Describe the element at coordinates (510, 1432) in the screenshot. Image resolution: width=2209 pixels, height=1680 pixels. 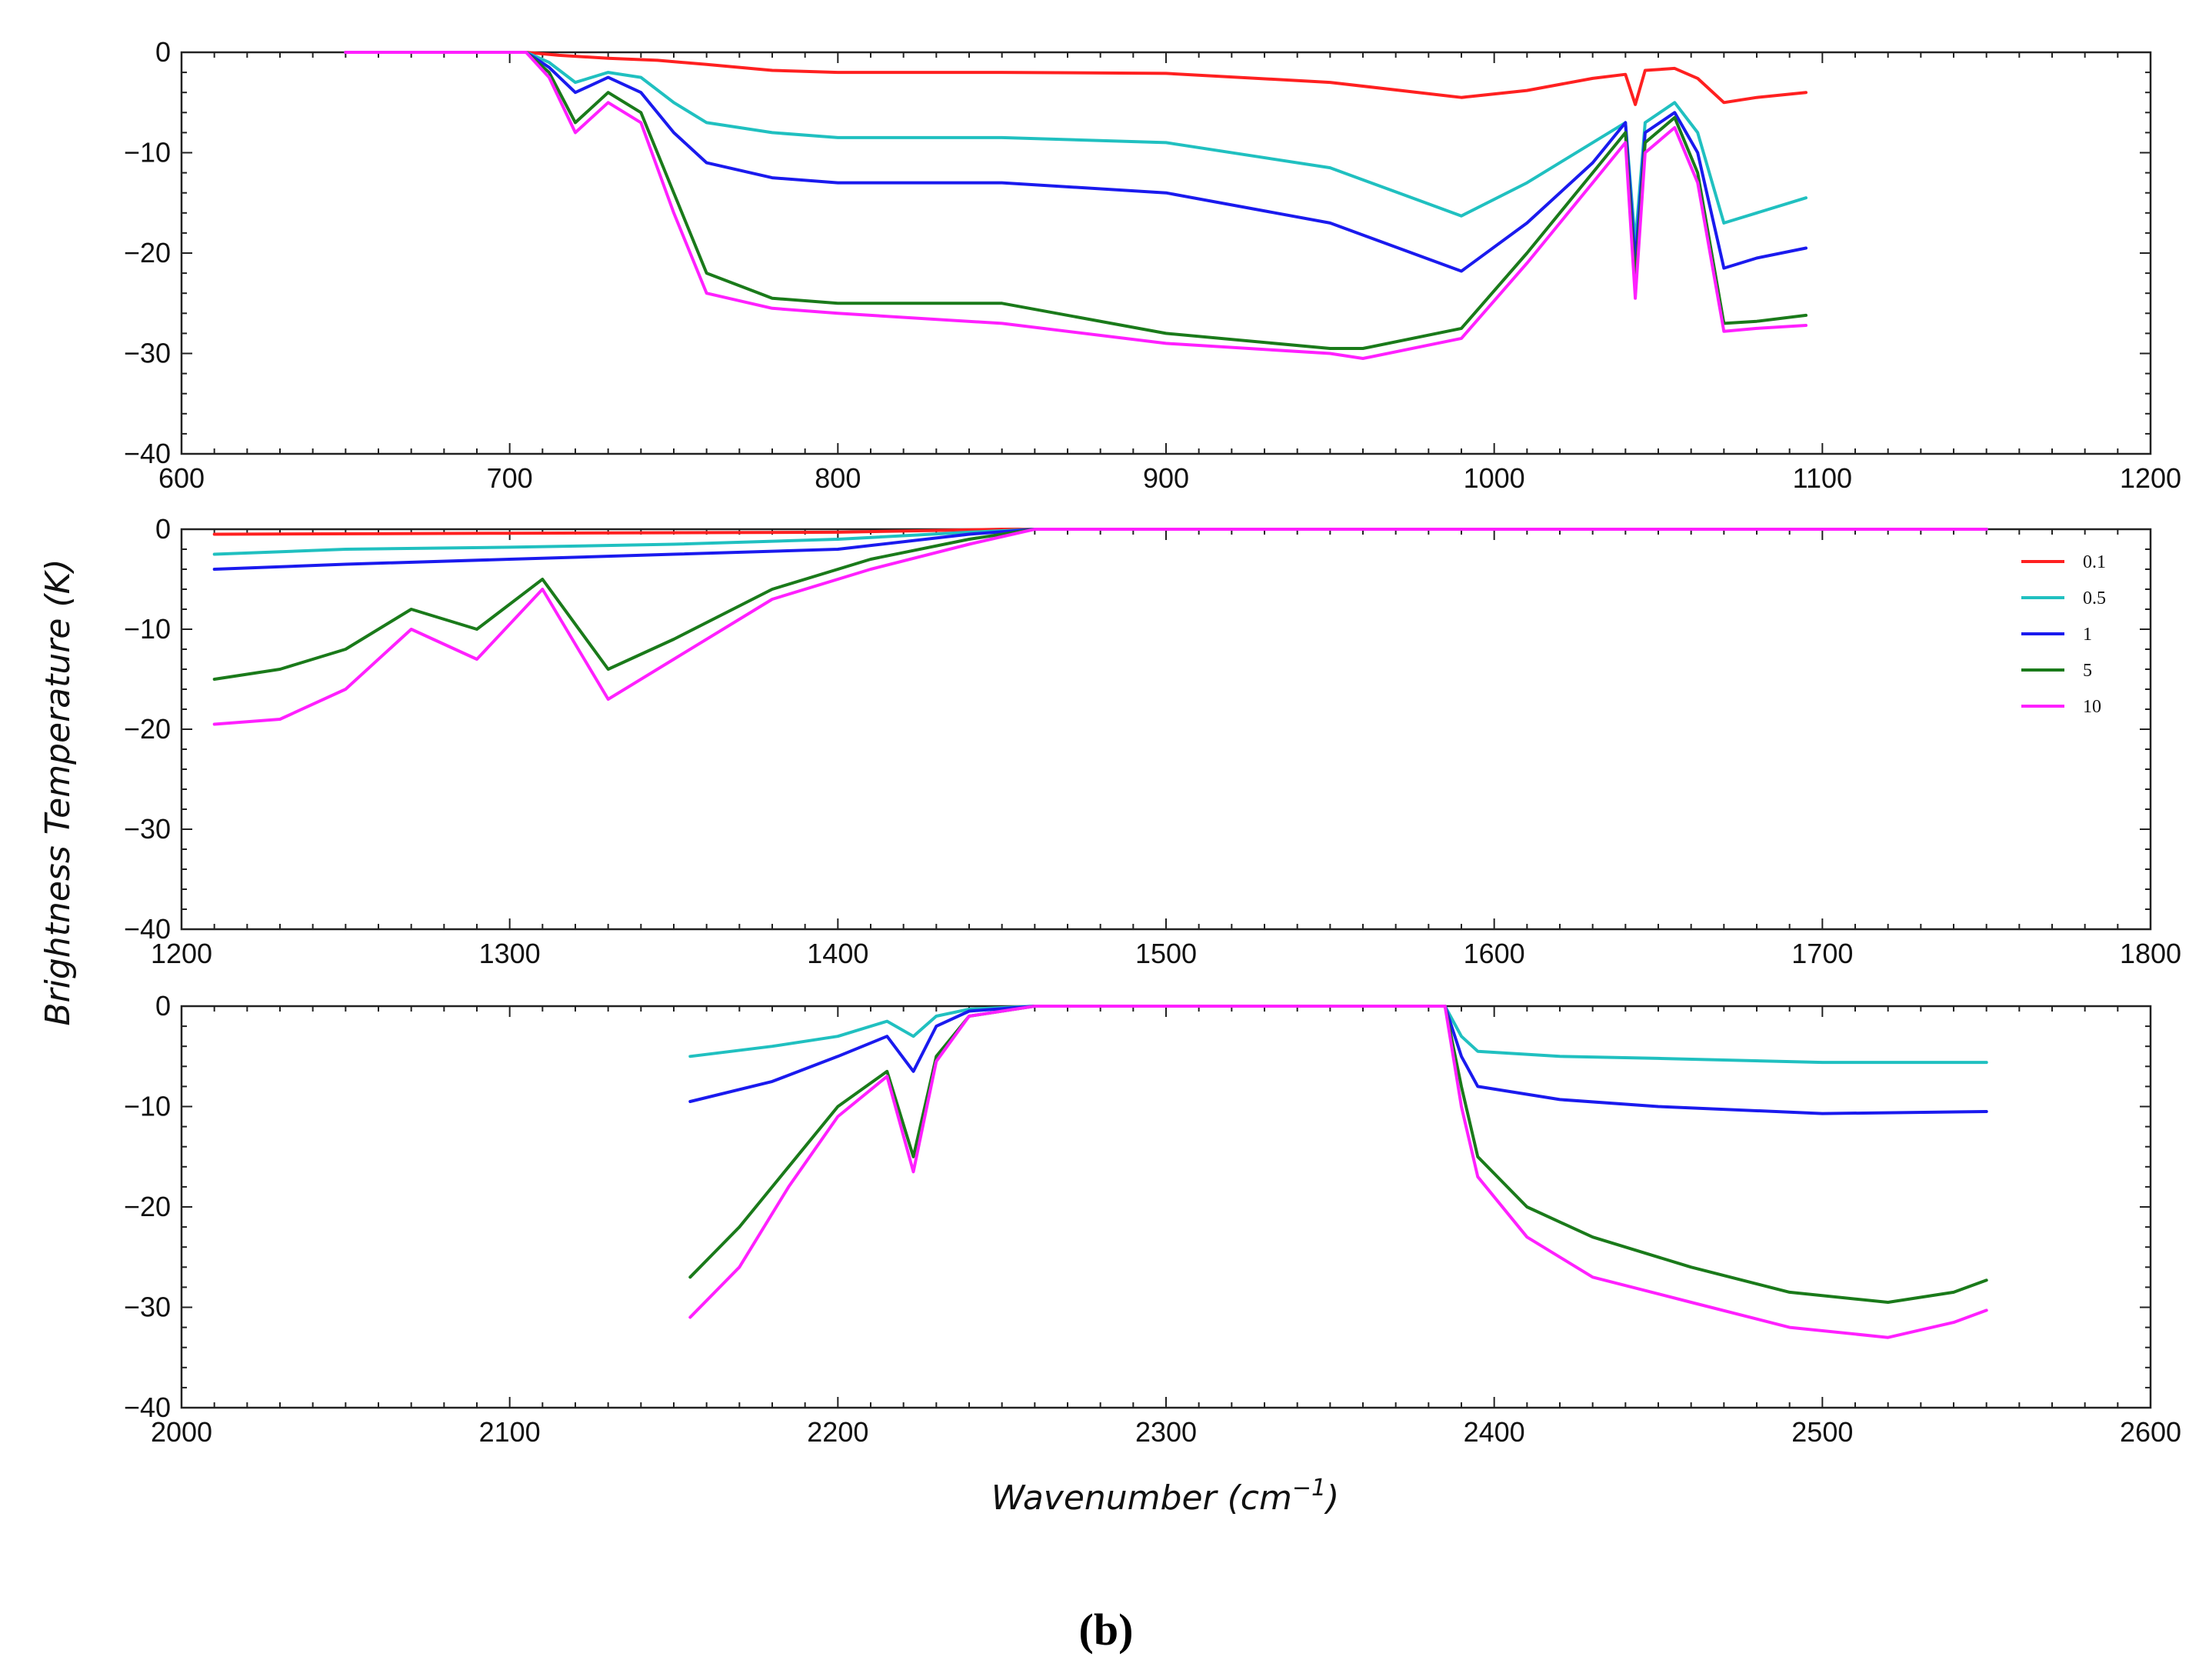
I see `x-tick-label: 2100` at that location.